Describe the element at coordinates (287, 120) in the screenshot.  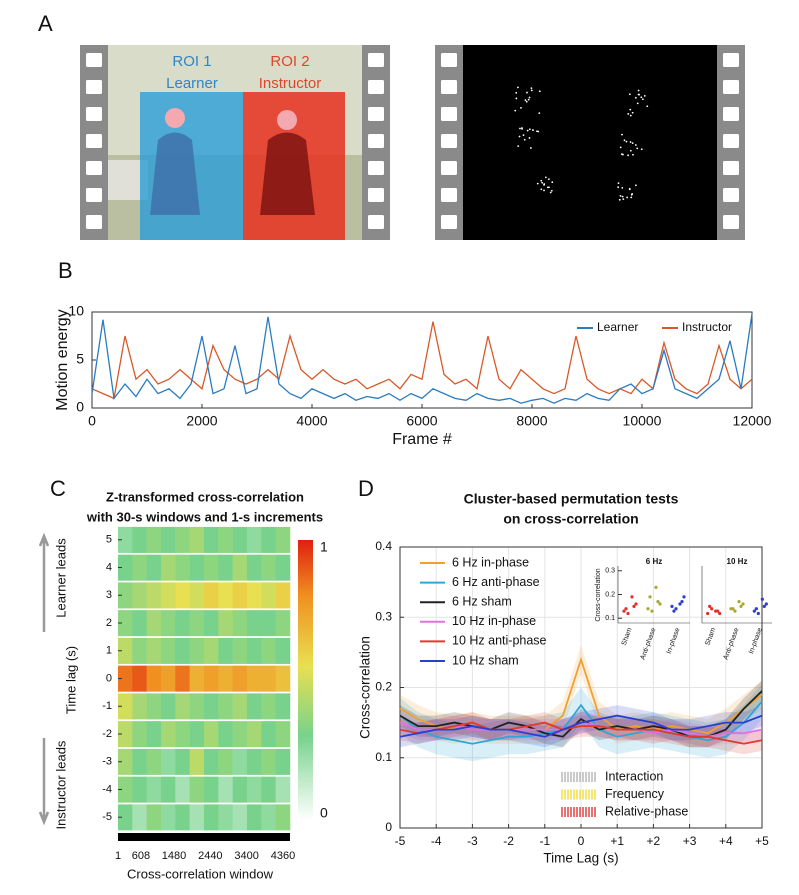
I see `instructor-head` at that location.